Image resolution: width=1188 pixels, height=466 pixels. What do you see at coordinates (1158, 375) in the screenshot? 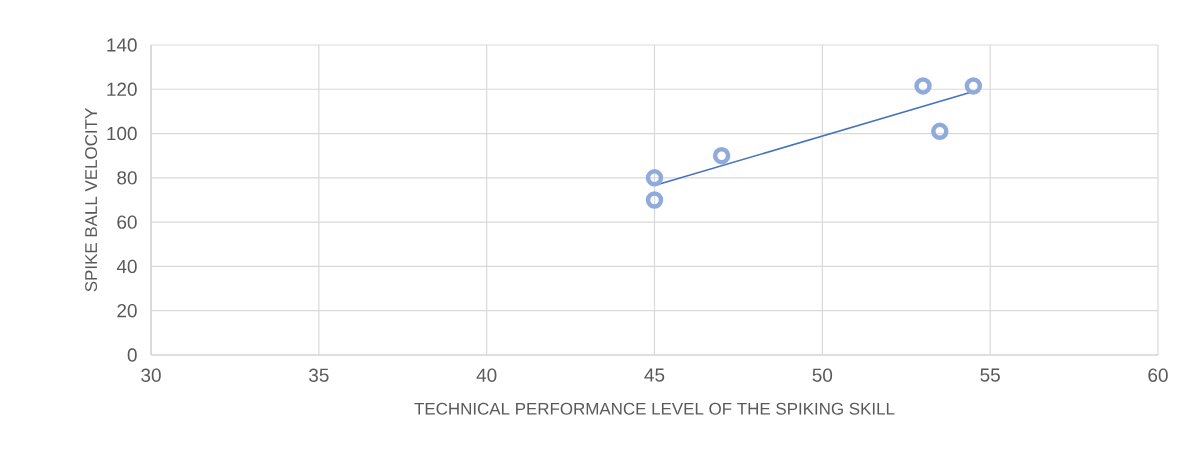
I see `x-tick-label: 60` at bounding box center [1158, 375].